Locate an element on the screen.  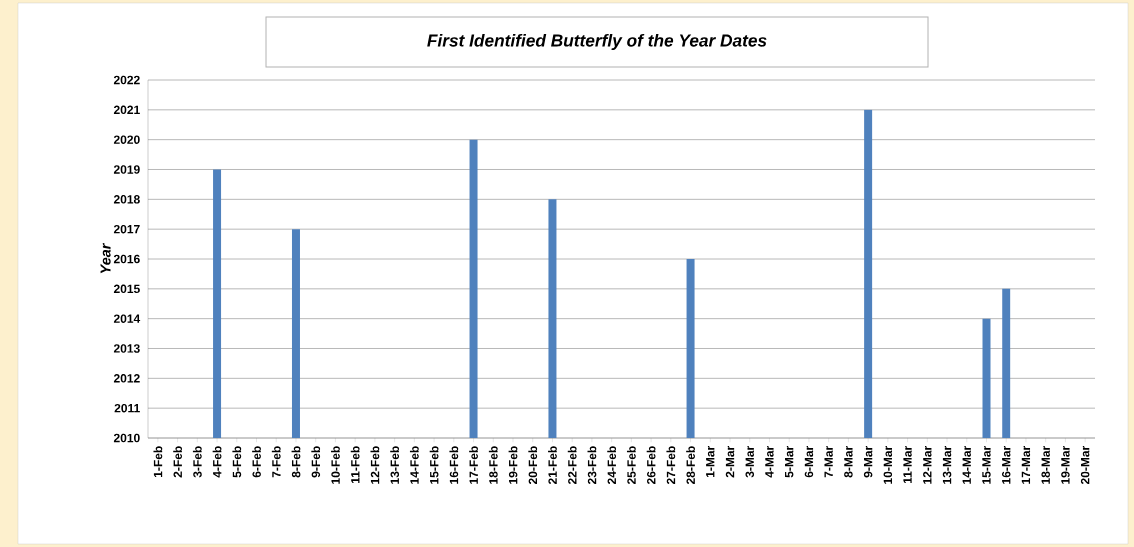
y-tick-label: 2019 is located at coordinates (126, 169).